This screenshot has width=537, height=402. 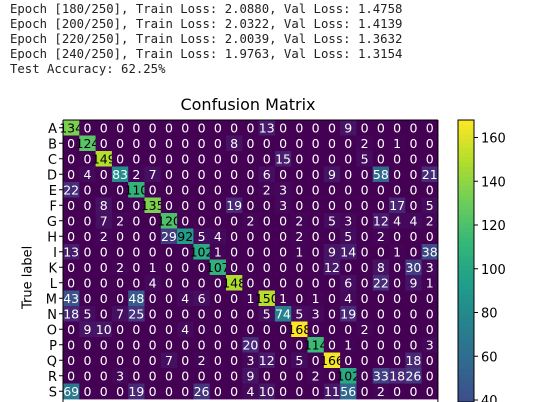 What do you see at coordinates (365, 158) in the screenshot?
I see `cell-value-label: 5` at bounding box center [365, 158].